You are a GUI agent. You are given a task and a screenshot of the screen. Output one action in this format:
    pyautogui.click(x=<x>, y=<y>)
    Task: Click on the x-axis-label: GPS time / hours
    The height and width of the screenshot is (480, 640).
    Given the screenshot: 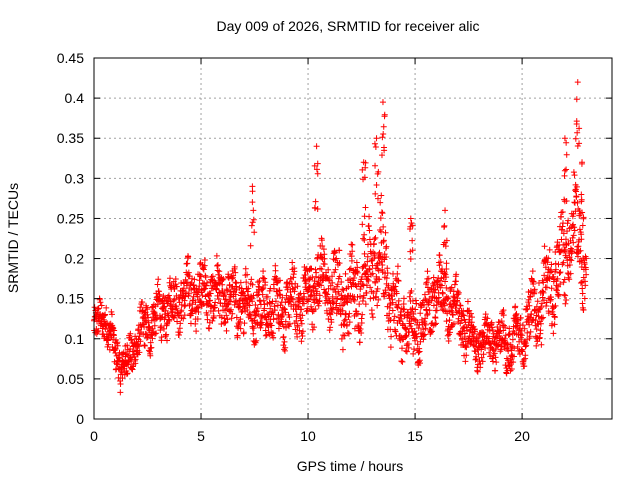 What is the action you would take?
    pyautogui.click(x=350, y=466)
    